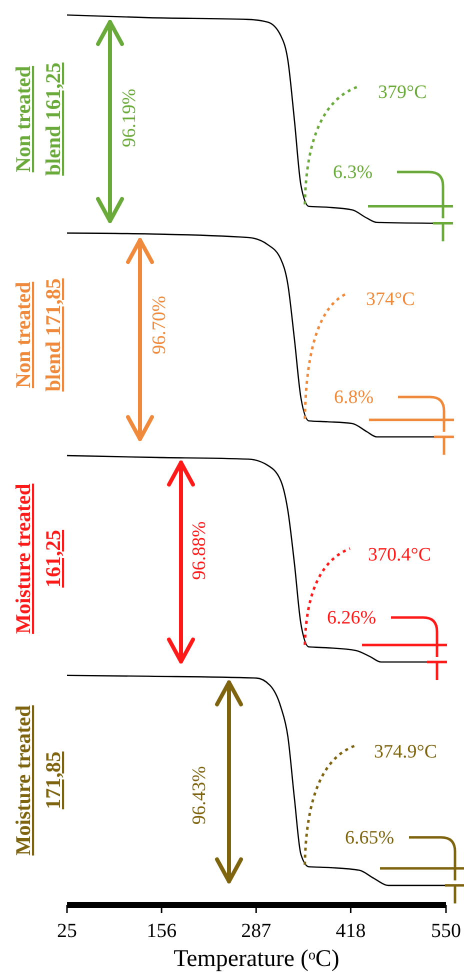 This screenshot has height=976, width=464. What do you see at coordinates (402, 92) in the screenshot?
I see `annotation: 379°C` at bounding box center [402, 92].